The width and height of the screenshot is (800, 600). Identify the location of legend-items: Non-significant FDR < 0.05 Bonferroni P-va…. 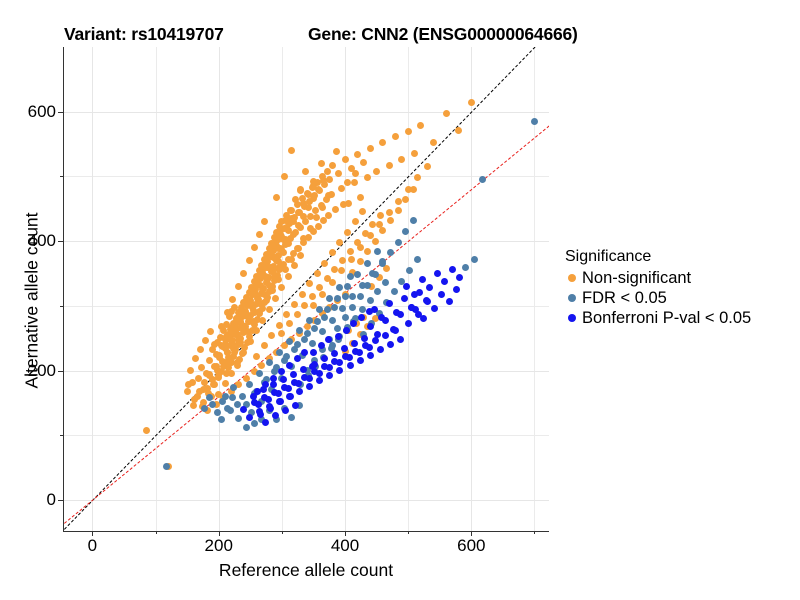
(658, 298).